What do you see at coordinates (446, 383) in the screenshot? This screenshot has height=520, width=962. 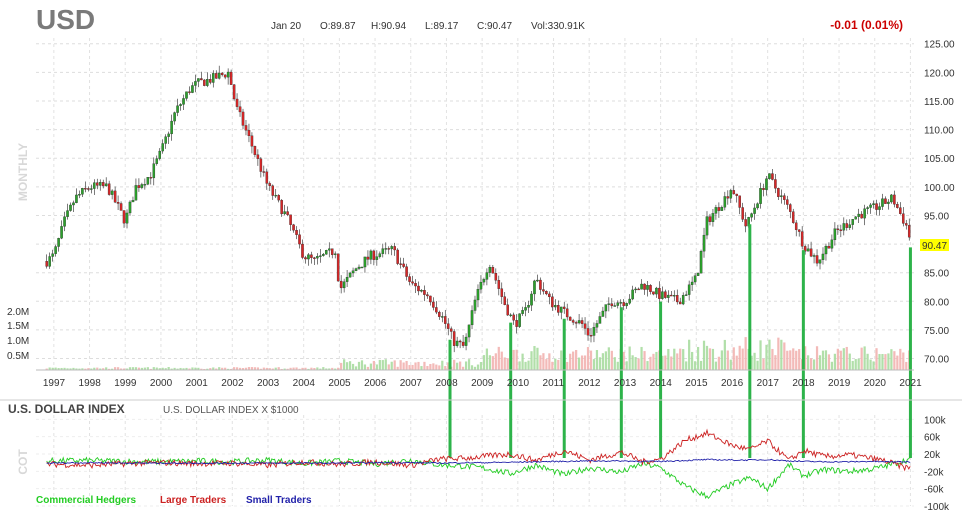 I see `year-tick-label: 2008` at bounding box center [446, 383].